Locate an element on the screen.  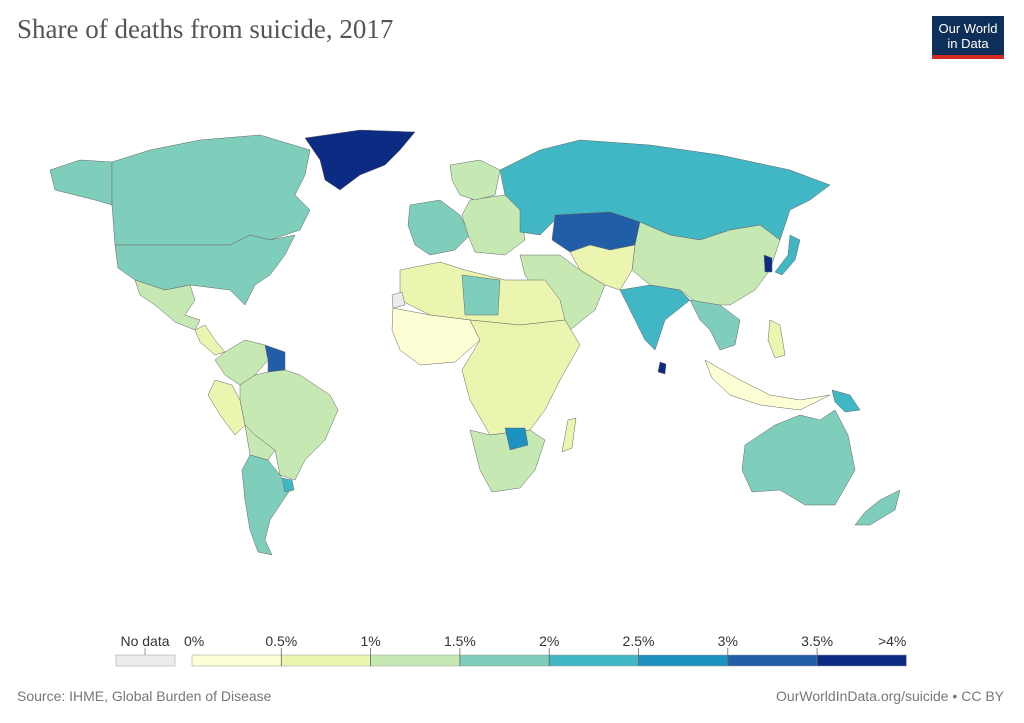
country-europe-west is located at coordinates (439, 227).